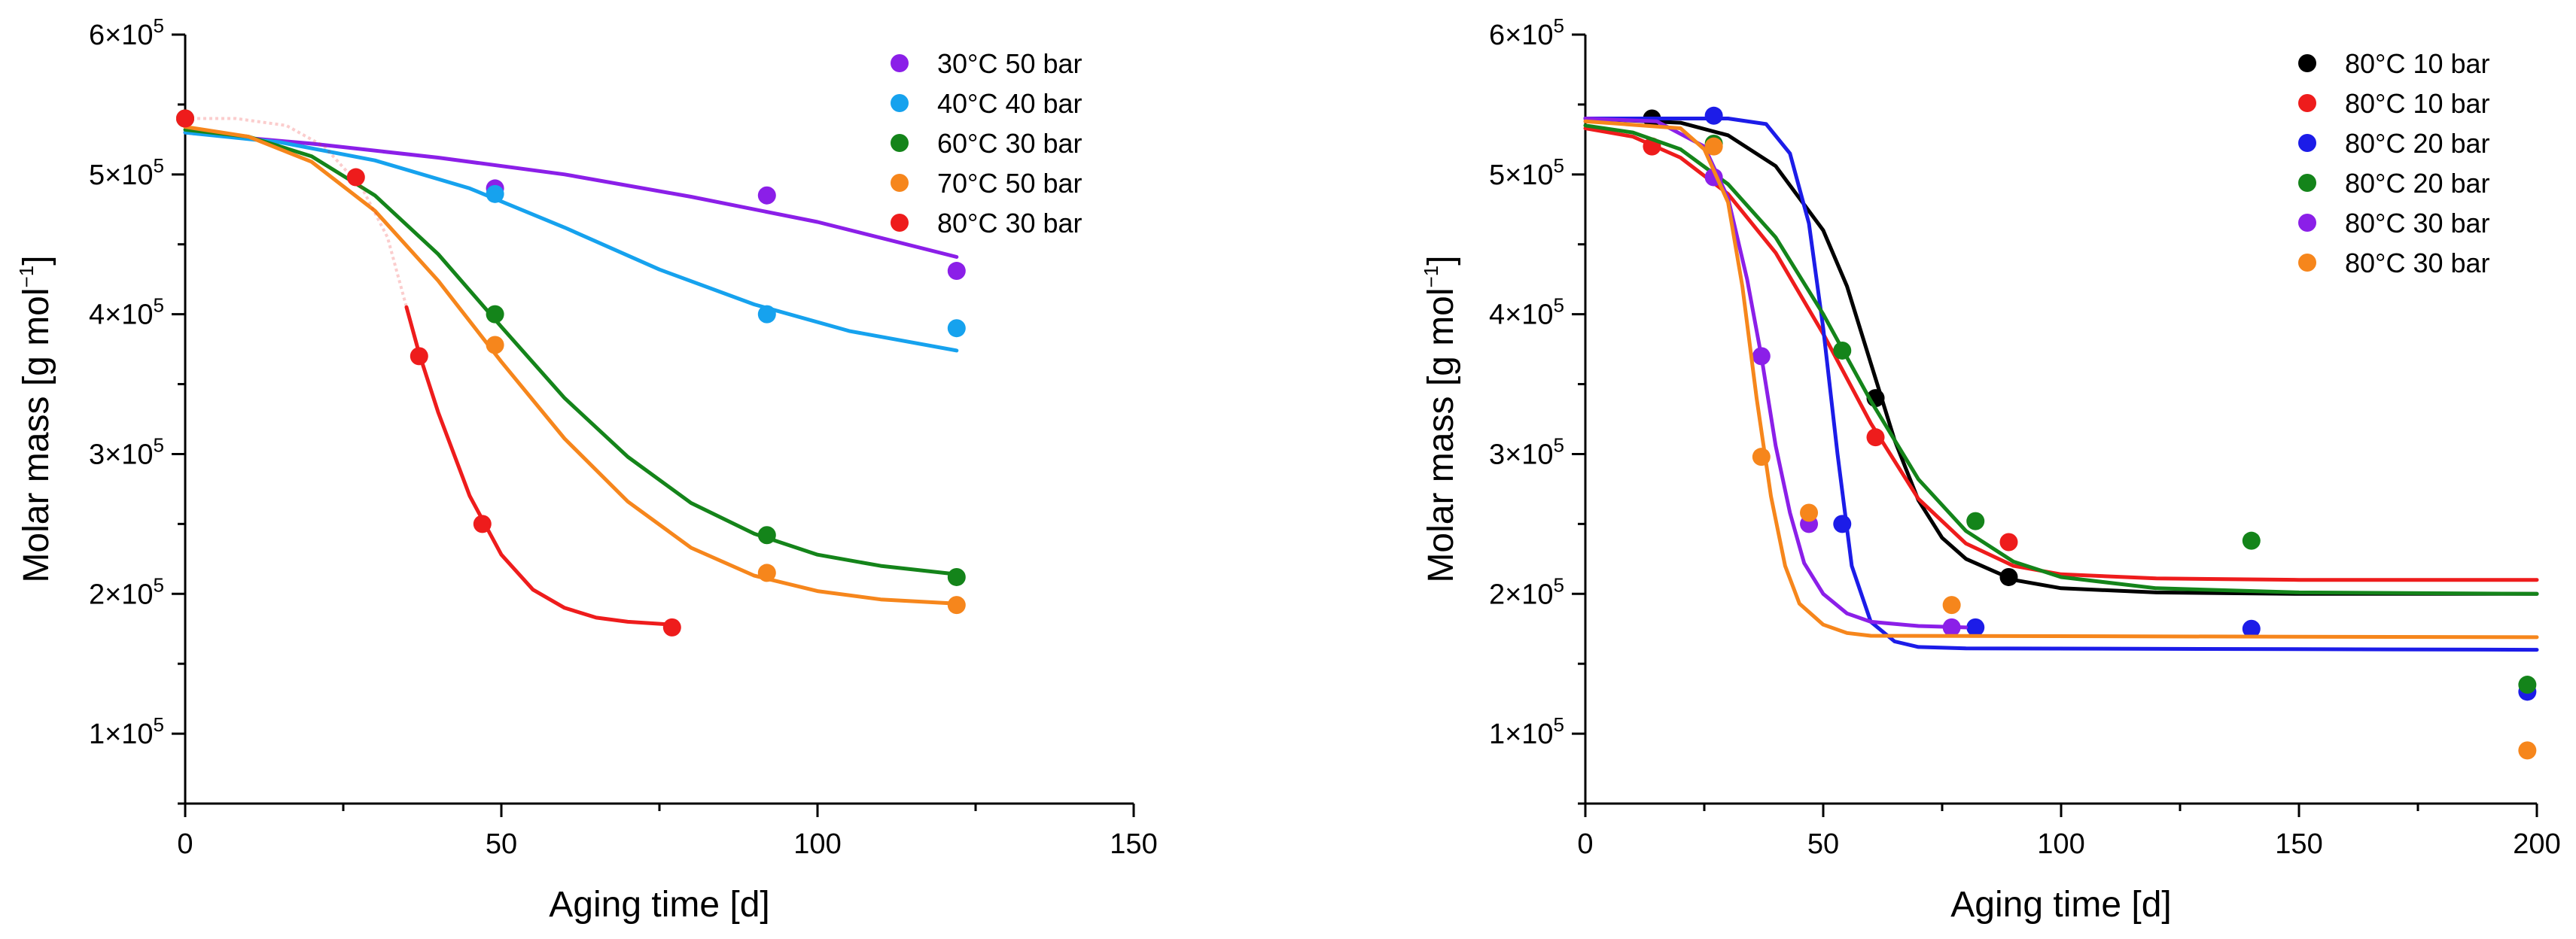 The height and width of the screenshot is (939, 2576). I want to click on x-tick-label: 100, so click(2061, 844).